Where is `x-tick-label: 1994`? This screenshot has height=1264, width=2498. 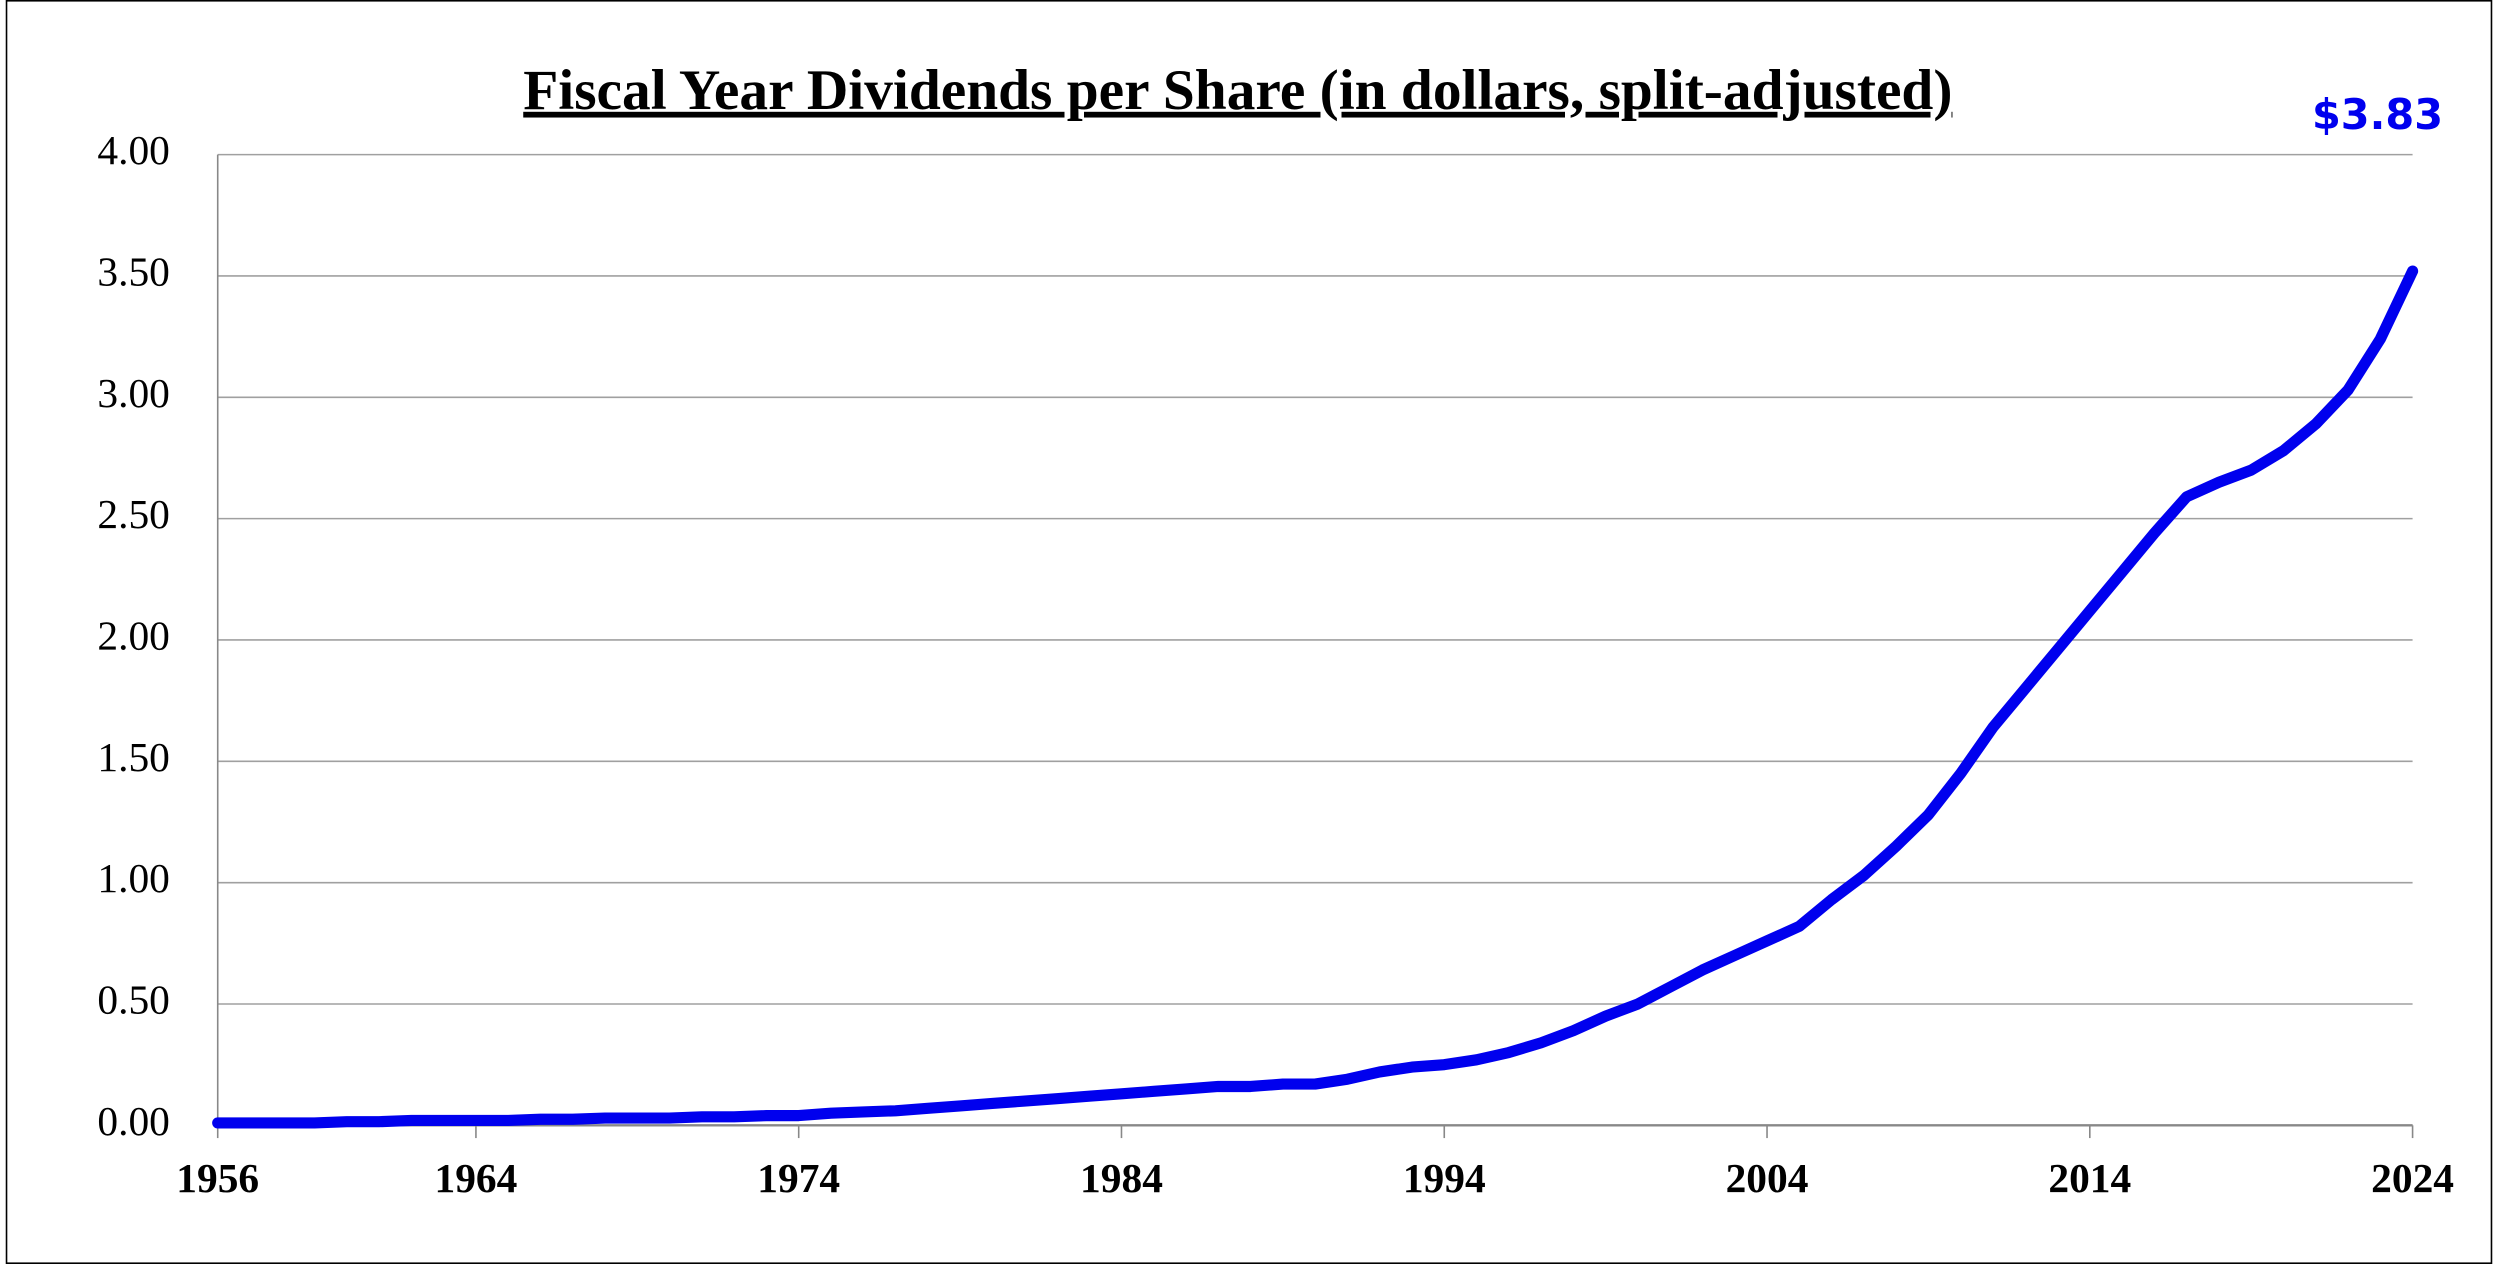 x-tick-label: 1994 is located at coordinates (1444, 1178).